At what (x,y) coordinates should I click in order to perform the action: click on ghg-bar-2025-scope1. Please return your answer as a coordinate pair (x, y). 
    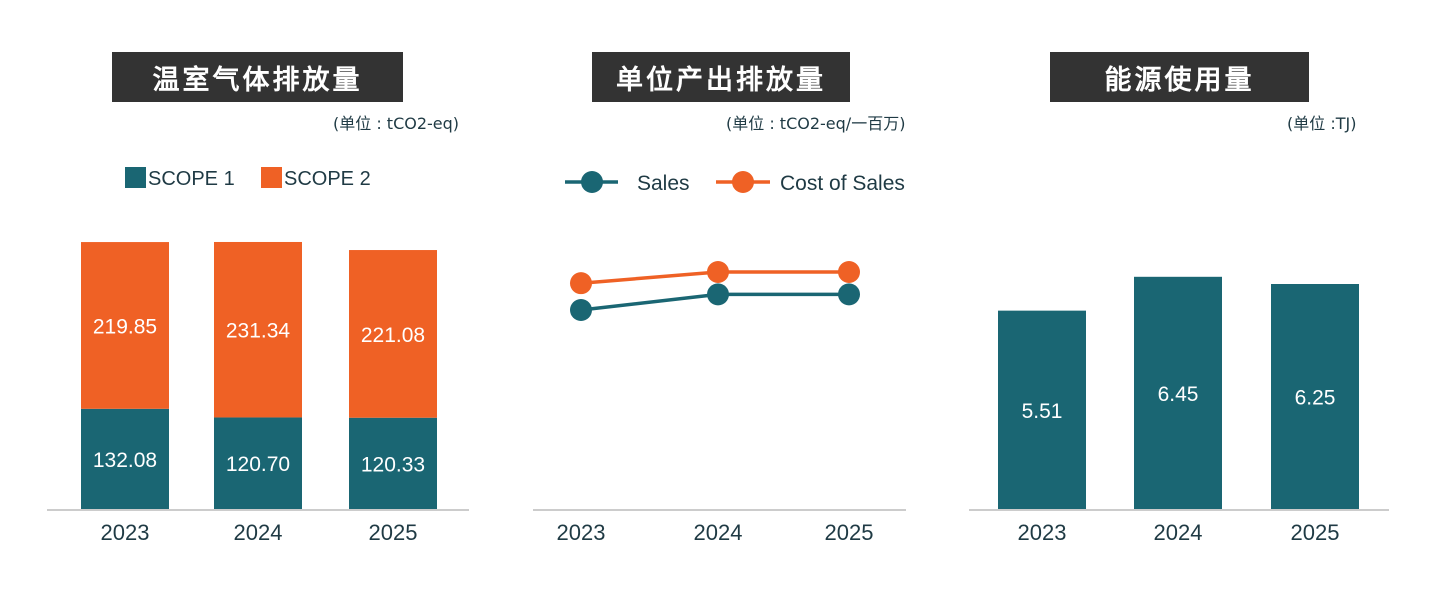
    Looking at the image, I should click on (393, 463).